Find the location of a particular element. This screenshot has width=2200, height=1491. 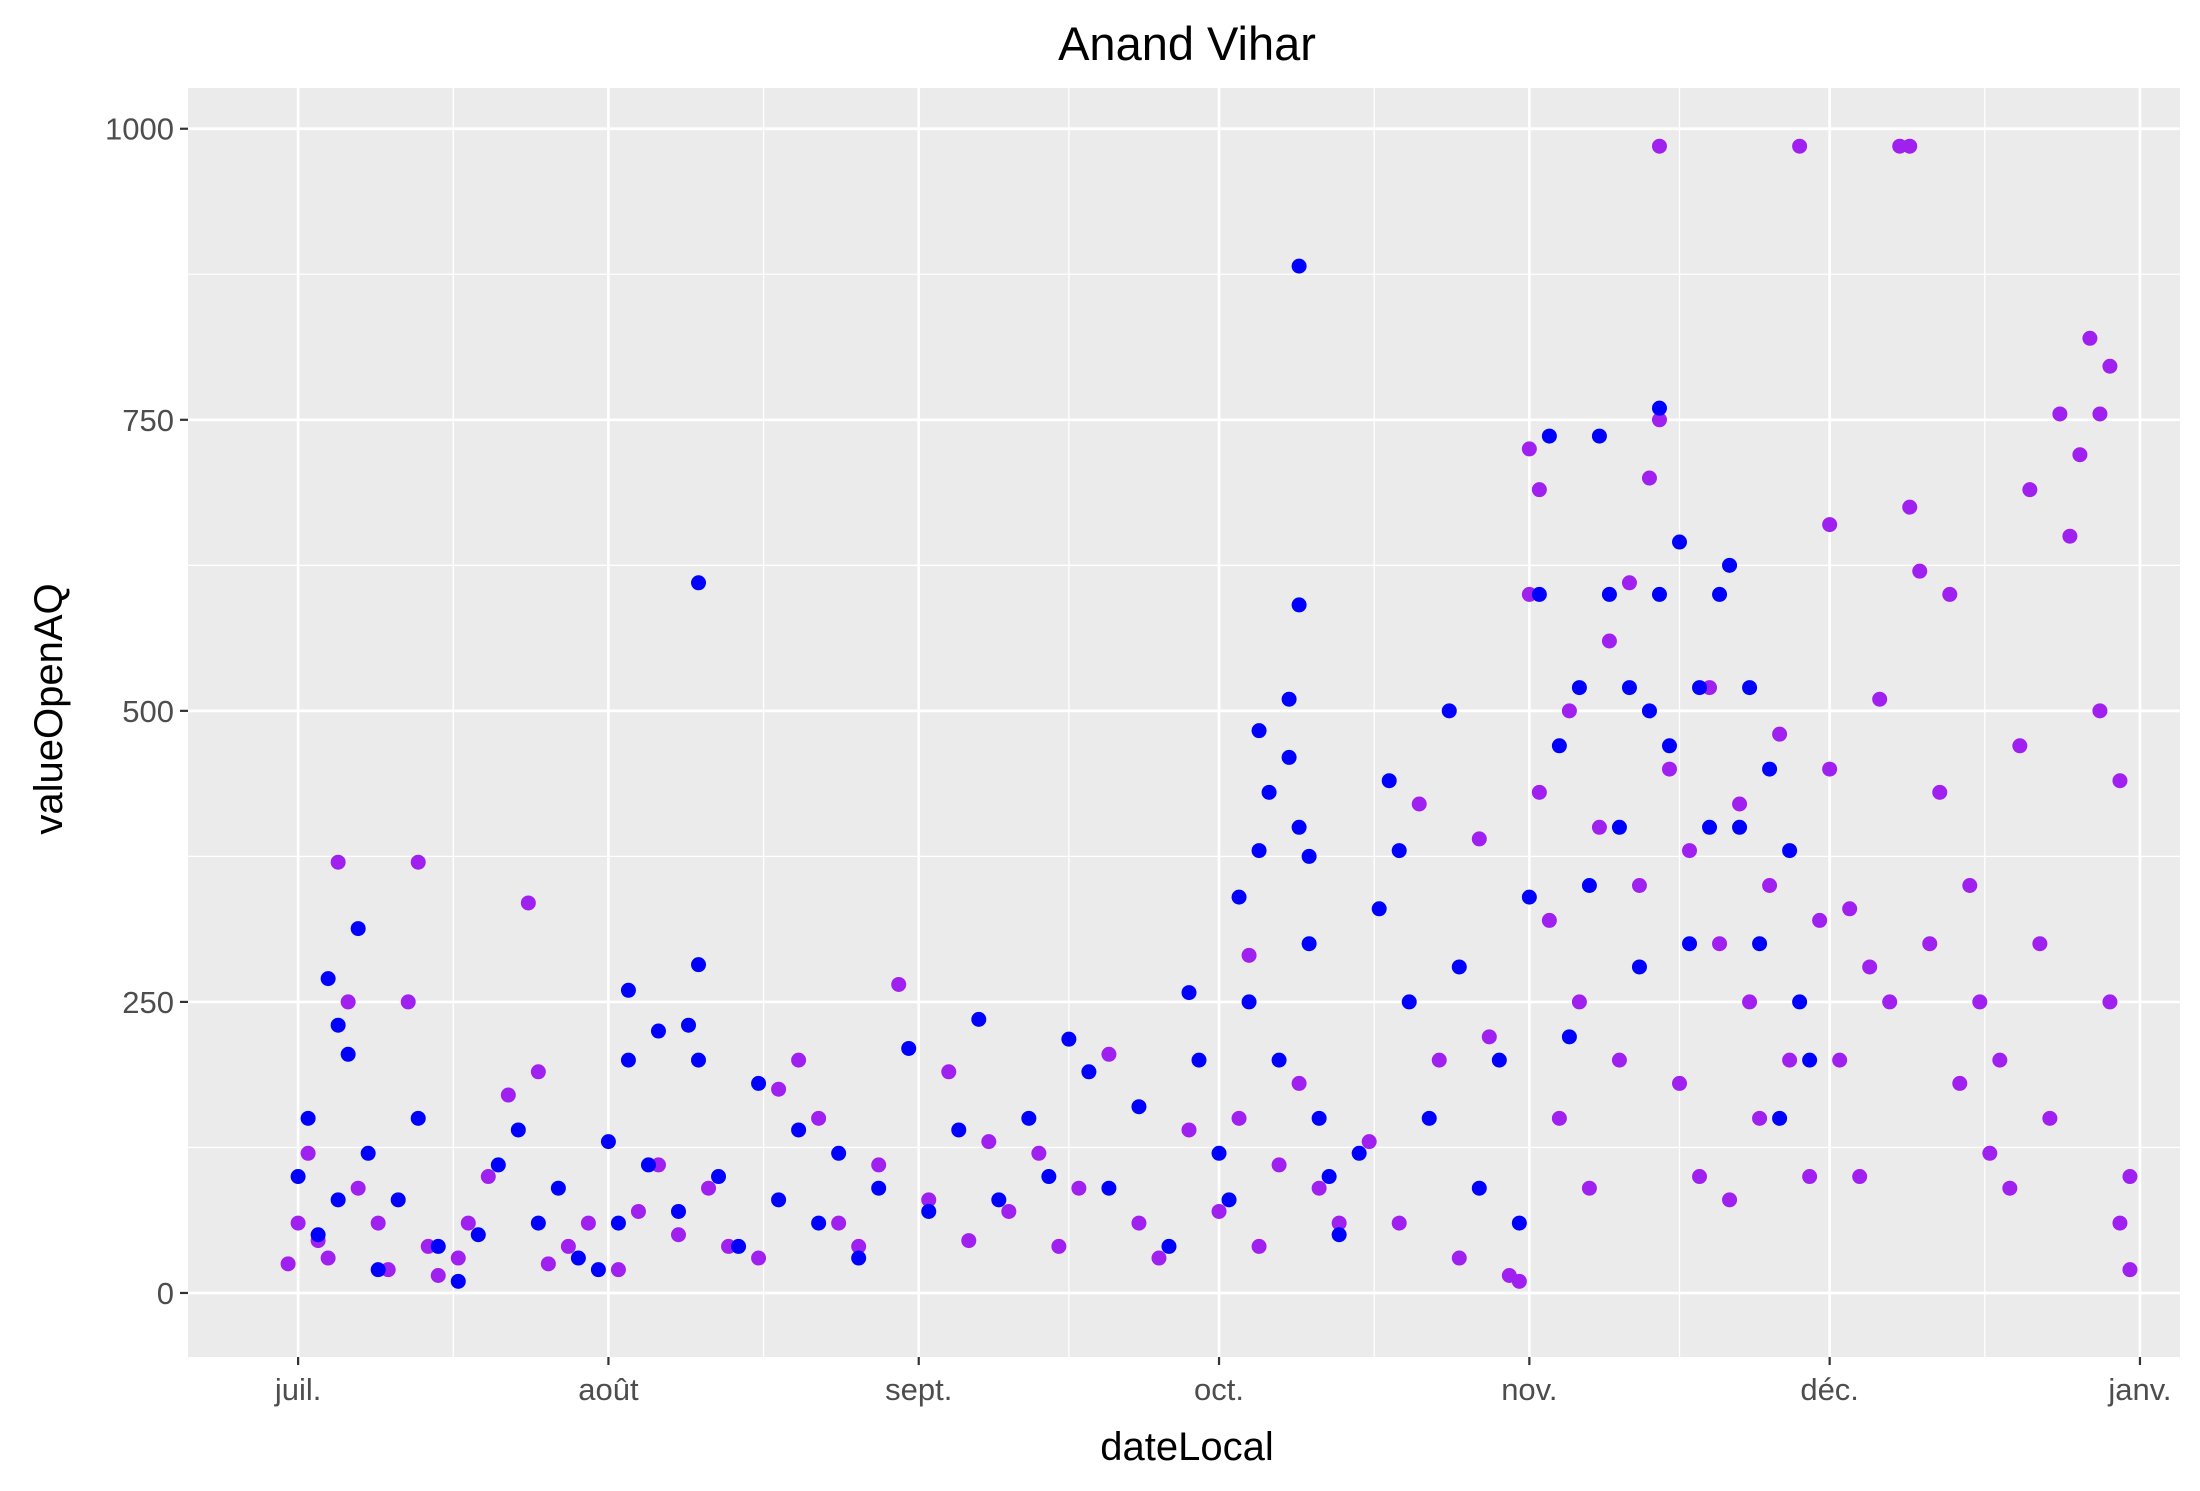

y-tick-label: 750 is located at coordinates (148, 420).